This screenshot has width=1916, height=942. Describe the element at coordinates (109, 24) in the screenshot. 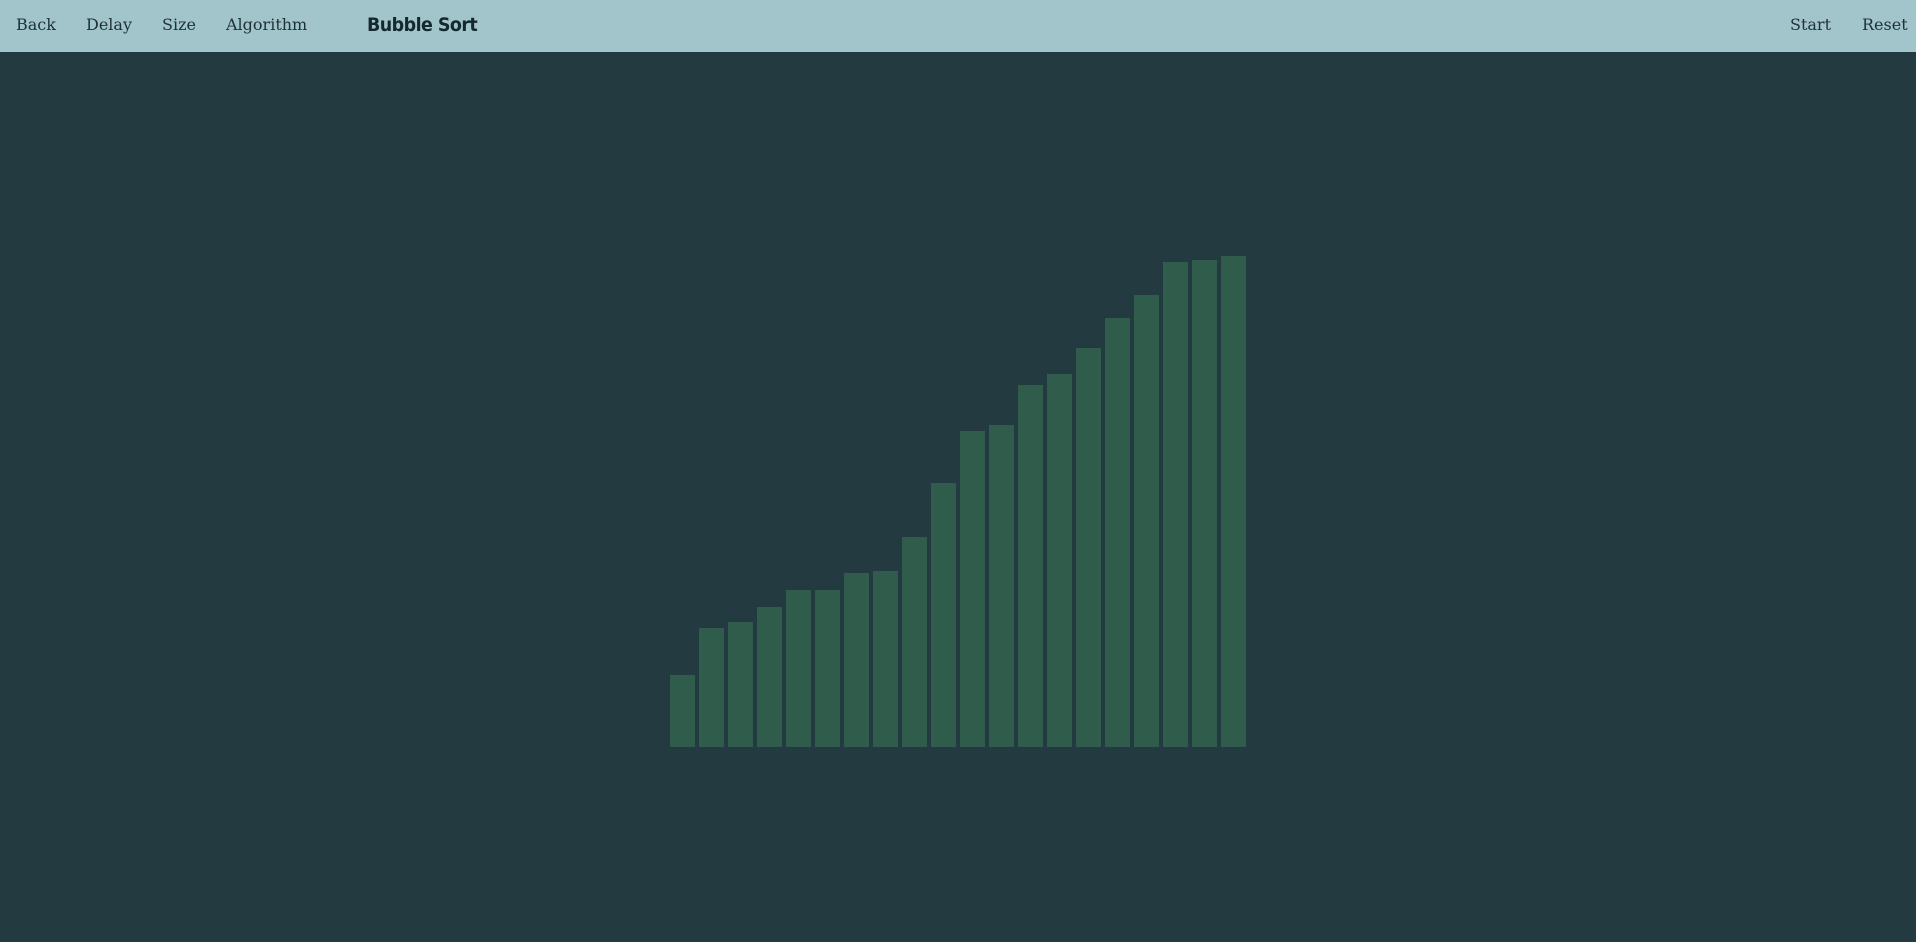

I see `delay-menu: Delay` at that location.